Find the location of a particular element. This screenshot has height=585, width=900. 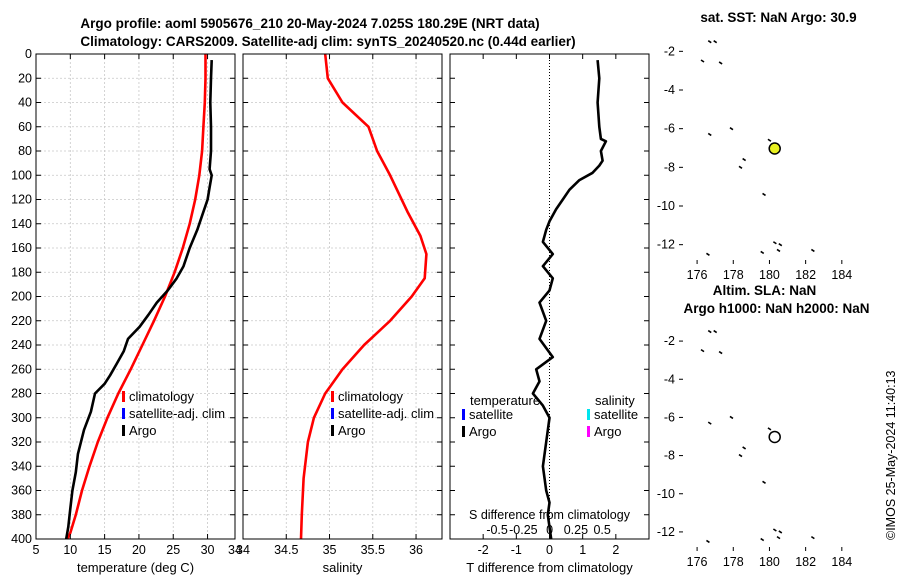

temperature-xtick-label: 15 is located at coordinates (105, 550).